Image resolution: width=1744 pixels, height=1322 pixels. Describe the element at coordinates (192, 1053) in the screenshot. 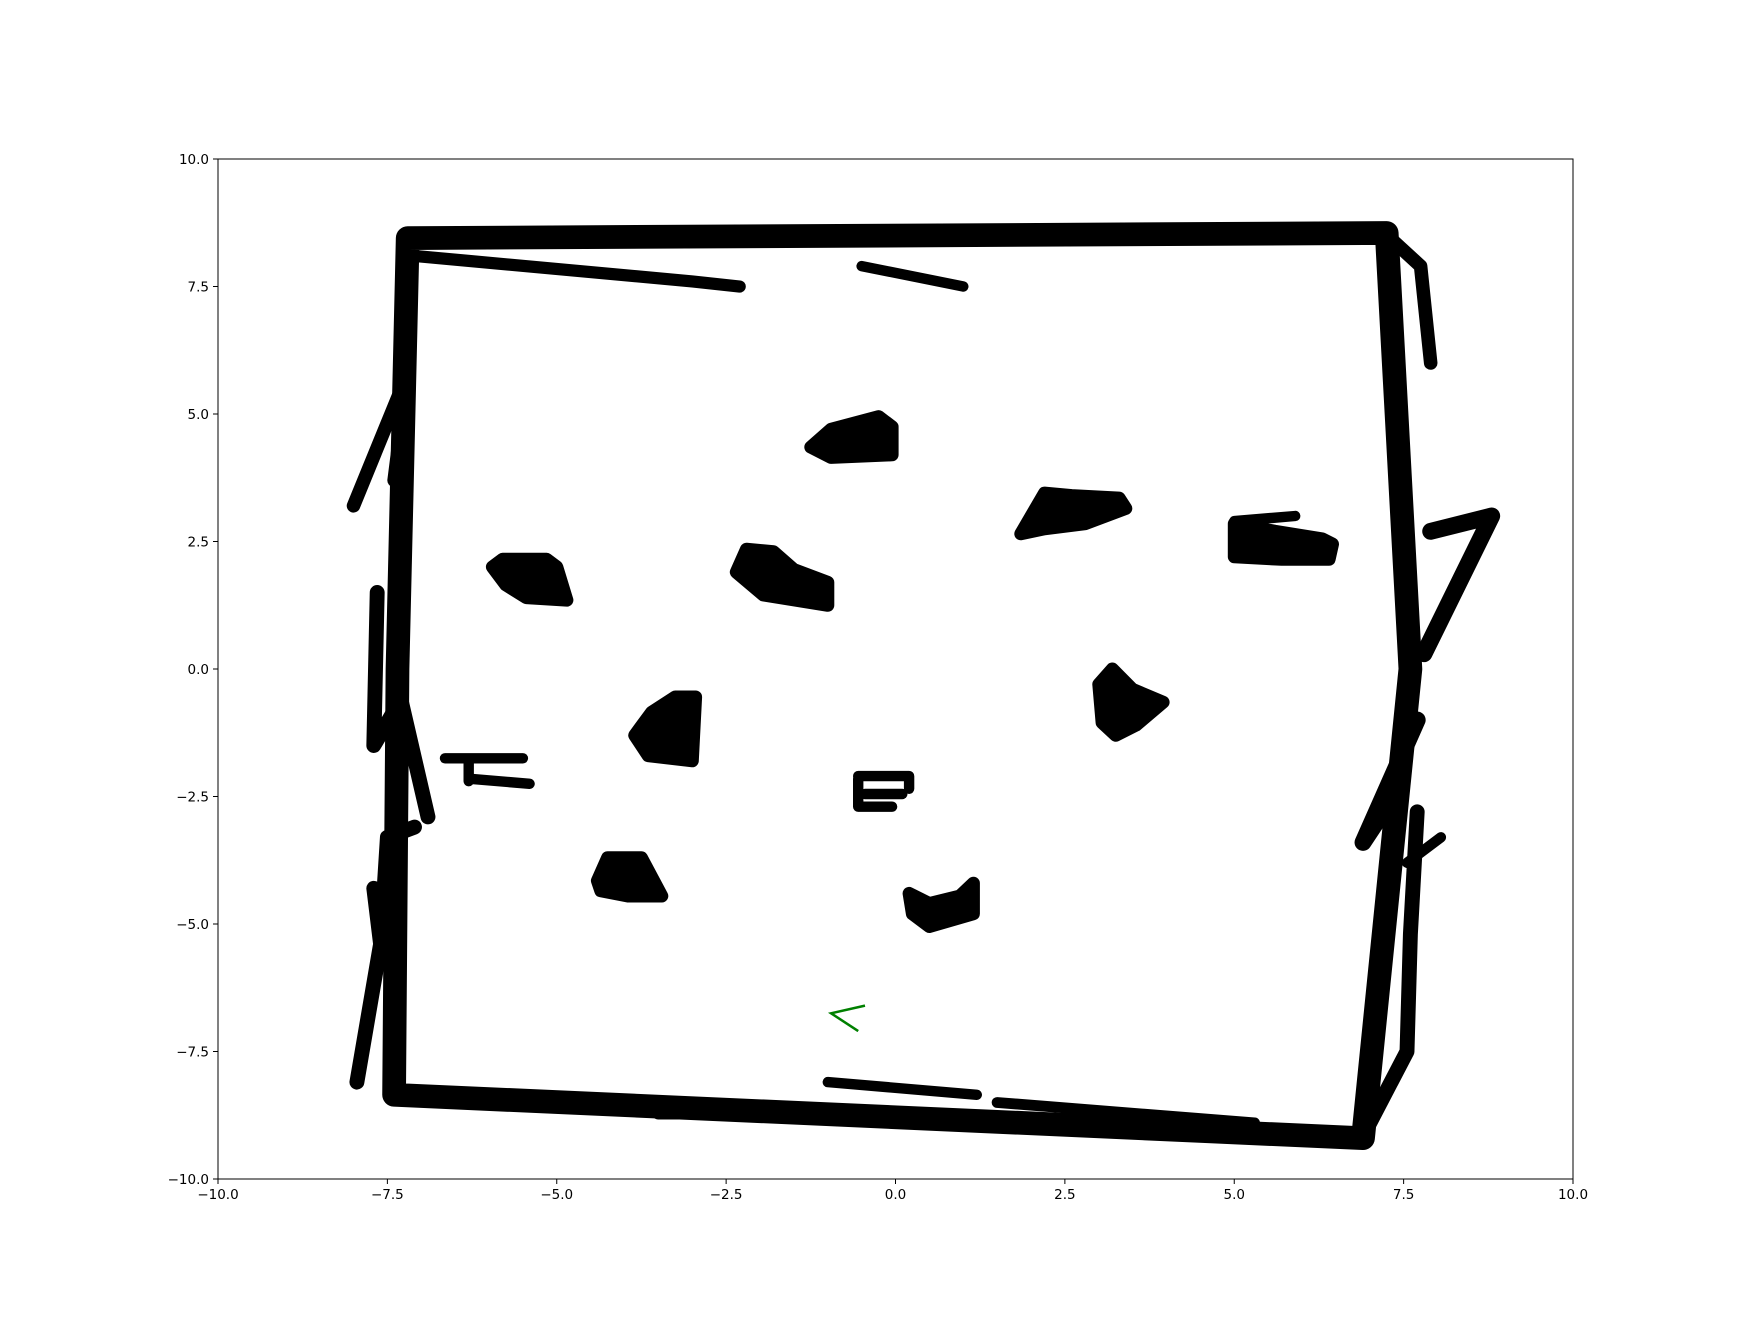

I see `y-tick-label: −7.5` at that location.